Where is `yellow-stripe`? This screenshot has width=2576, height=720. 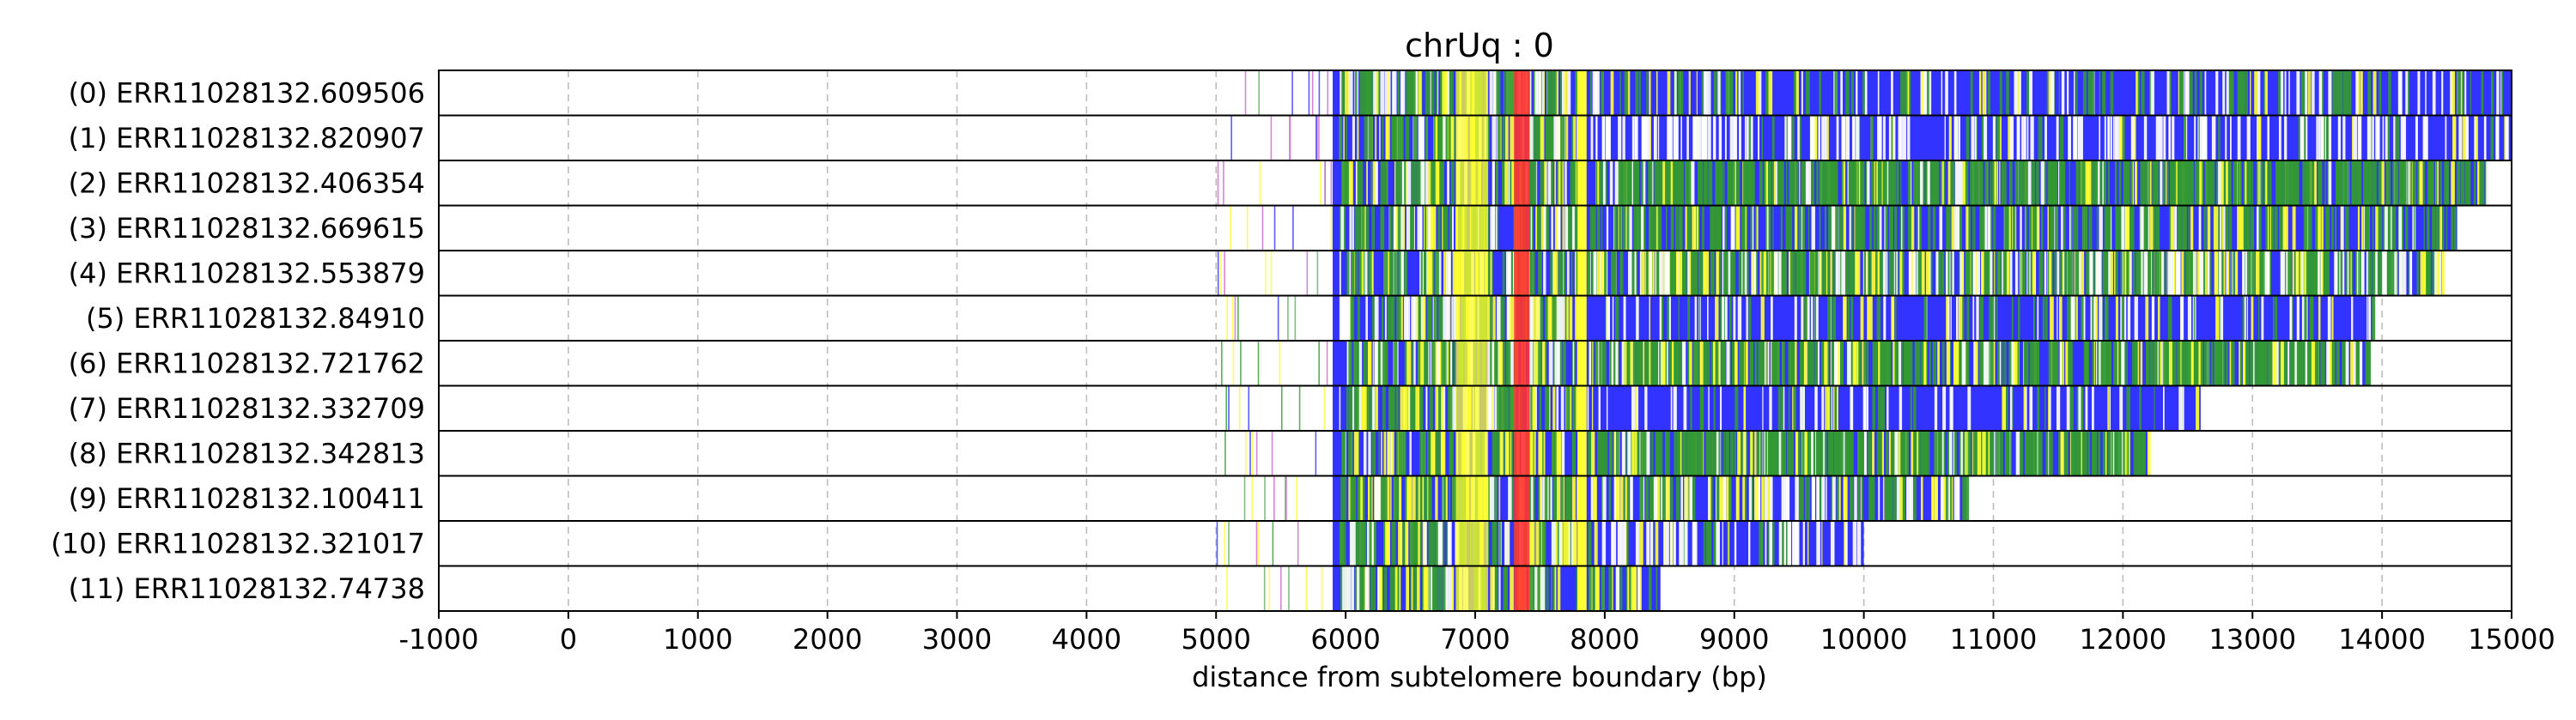 yellow-stripe is located at coordinates (1582, 93).